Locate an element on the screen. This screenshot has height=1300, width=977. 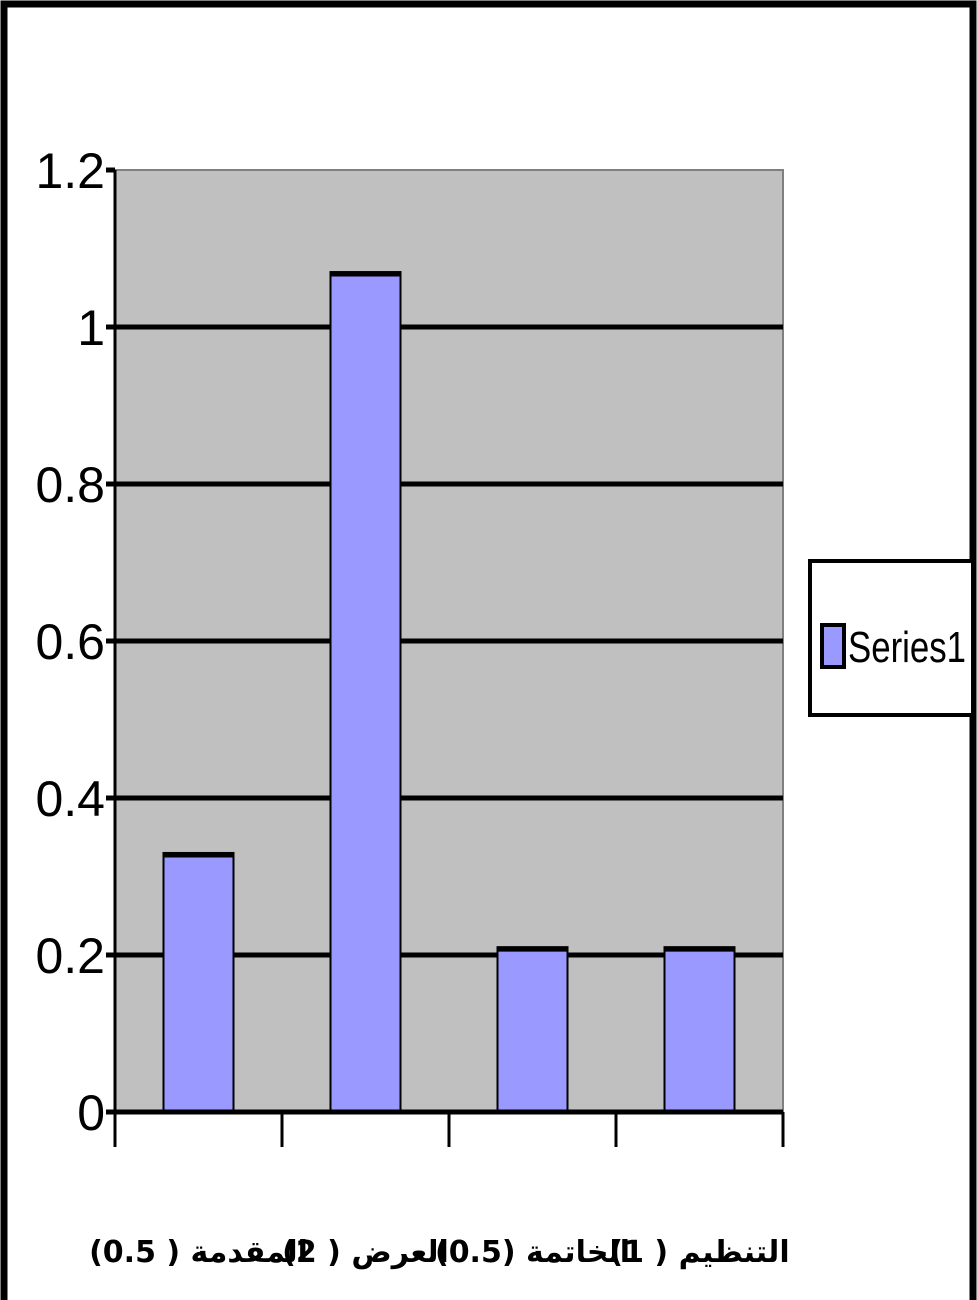
y-tick-label: 1 is located at coordinates (91, 328).